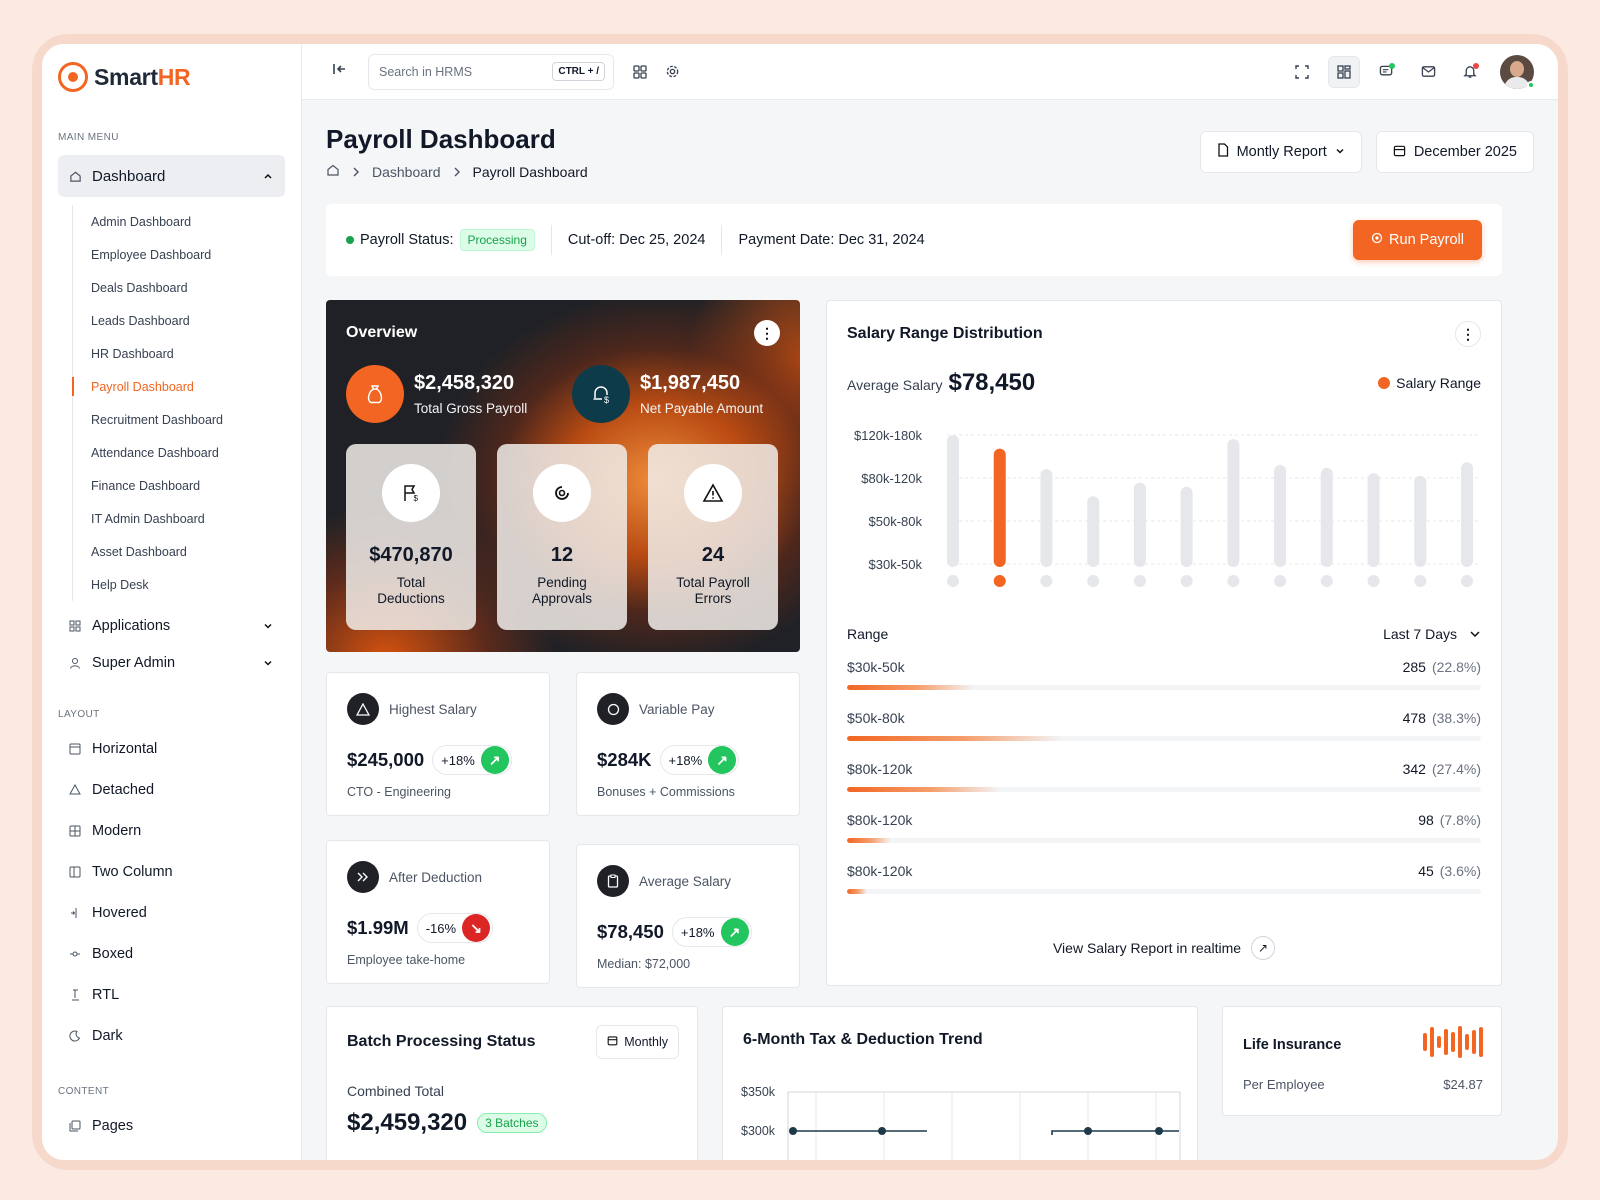  I want to click on layout-dark: Dark, so click(171, 1035).